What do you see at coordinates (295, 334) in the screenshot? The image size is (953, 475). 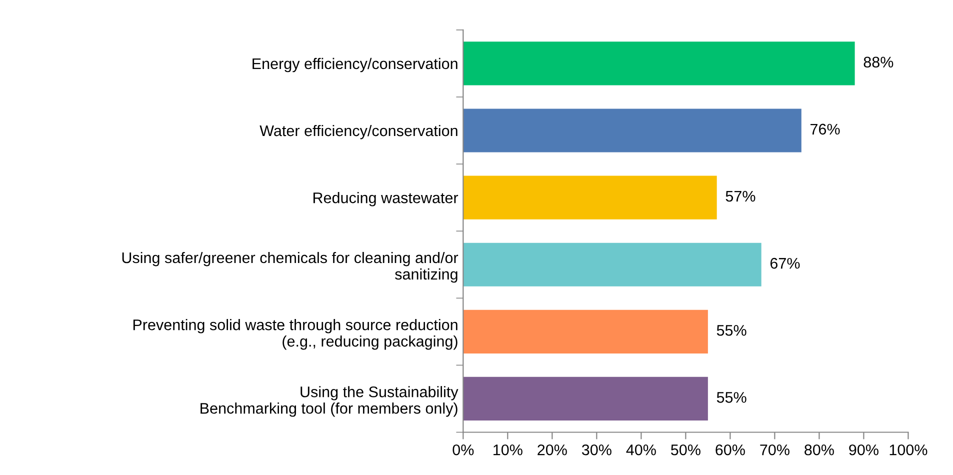 I see `y-tick-label: Preventing solid waste through source reduction (e.g., reducing packaging)` at bounding box center [295, 334].